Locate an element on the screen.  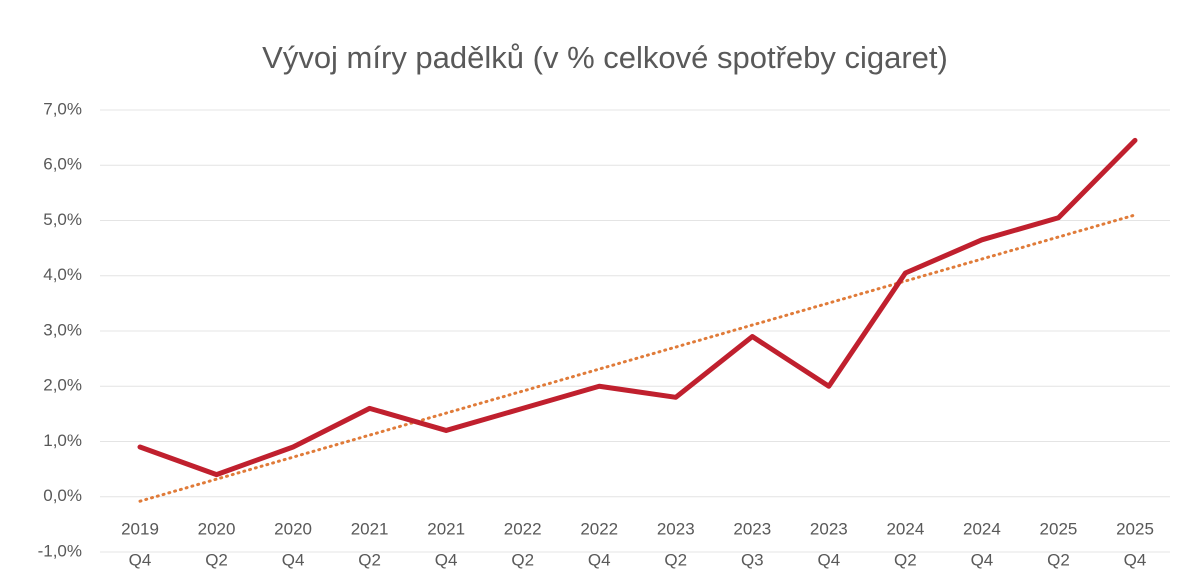
y-tick-label: 2,0% is located at coordinates (62, 385).